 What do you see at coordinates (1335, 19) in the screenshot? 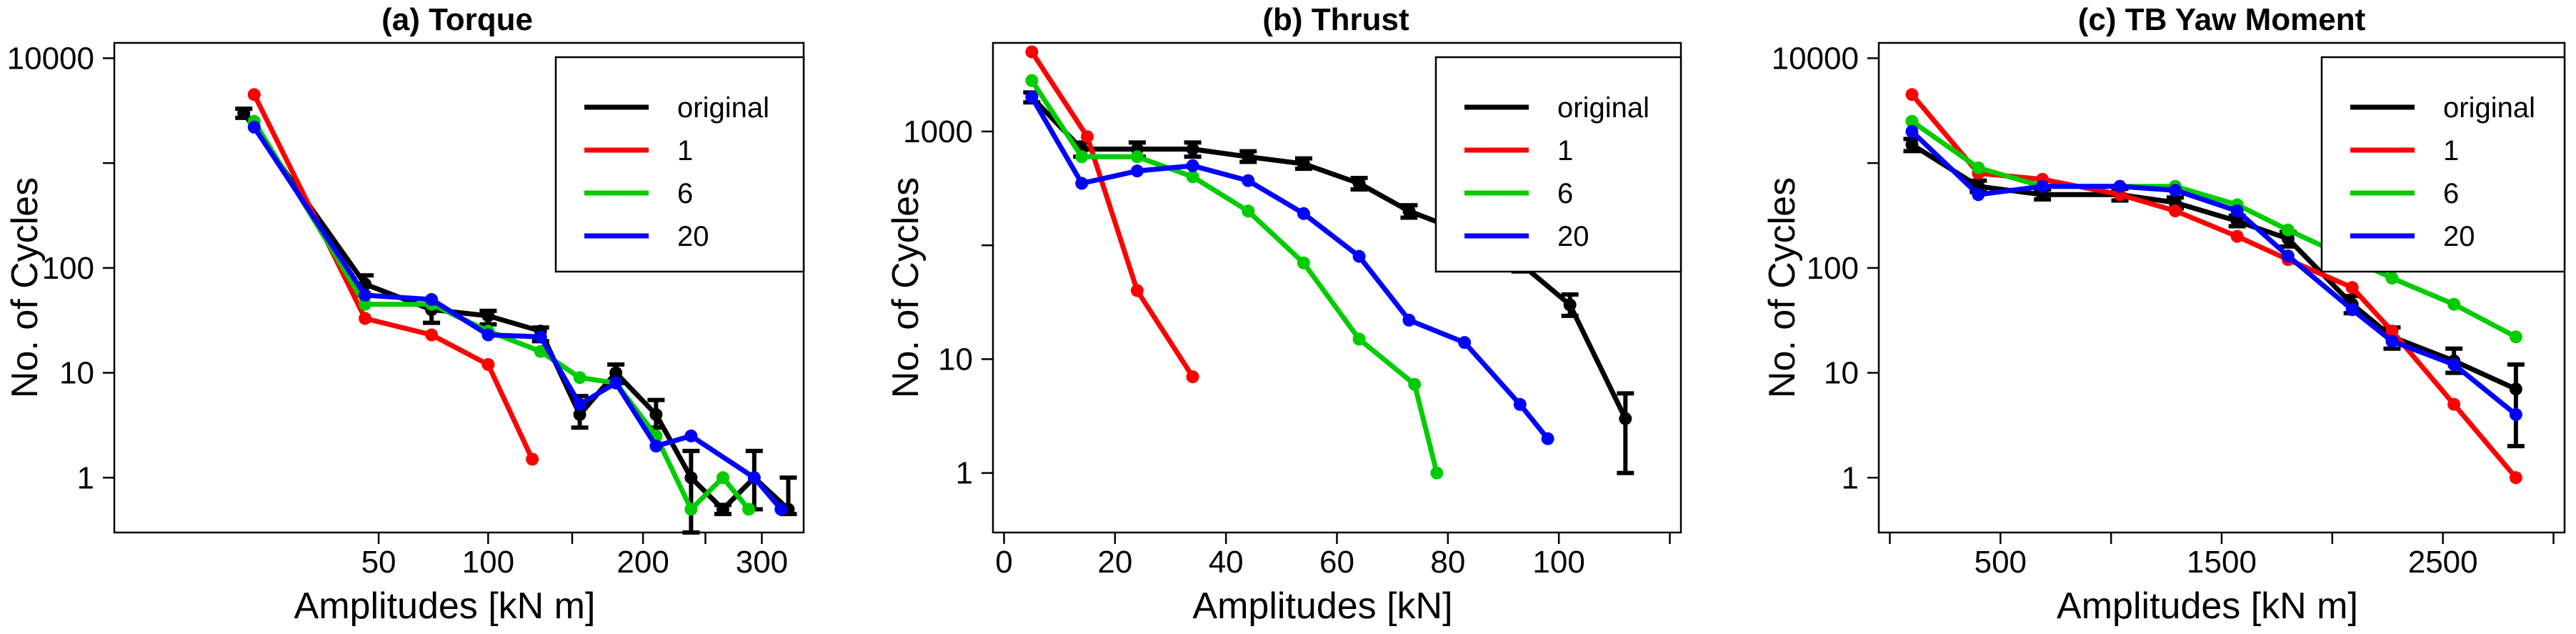
I see `chart-title: (b) Thrust` at bounding box center [1335, 19].